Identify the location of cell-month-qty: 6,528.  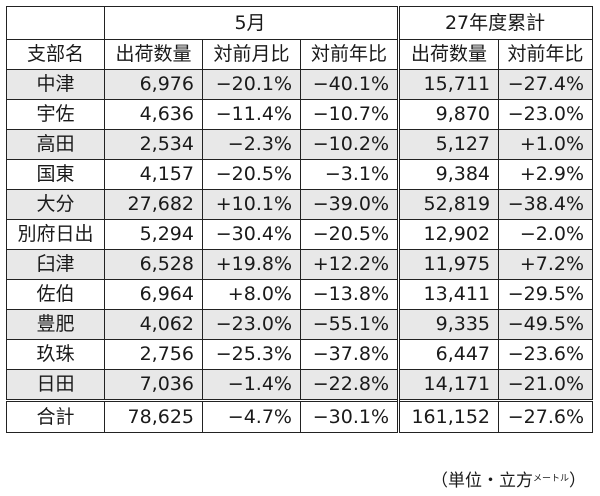
(153, 264).